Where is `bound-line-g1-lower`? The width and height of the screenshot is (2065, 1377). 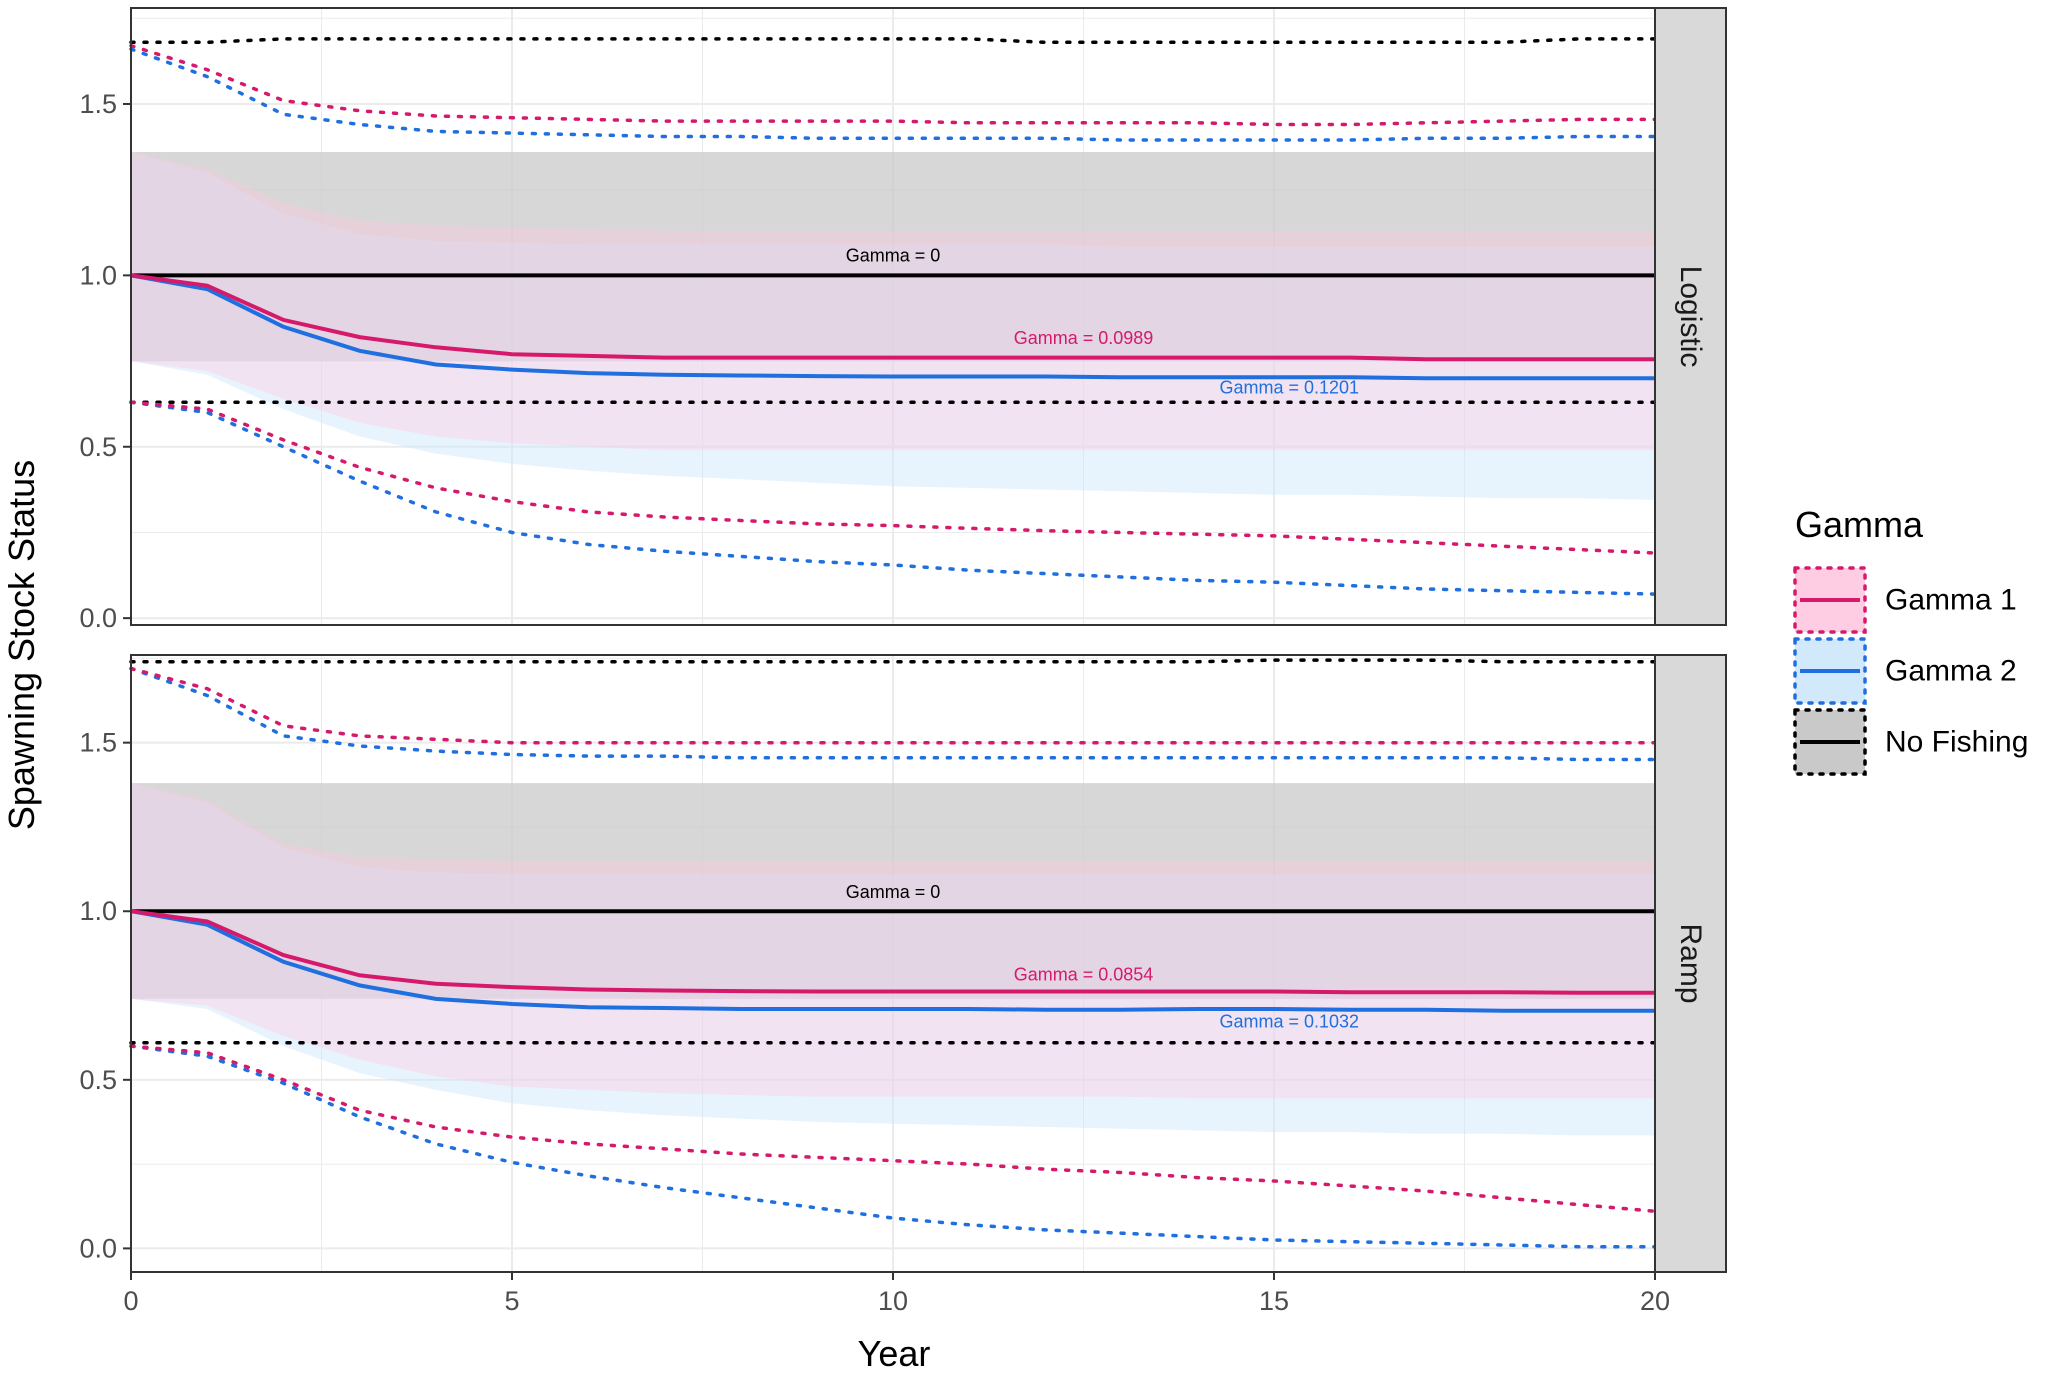
bound-line-g1-lower is located at coordinates (893, 477).